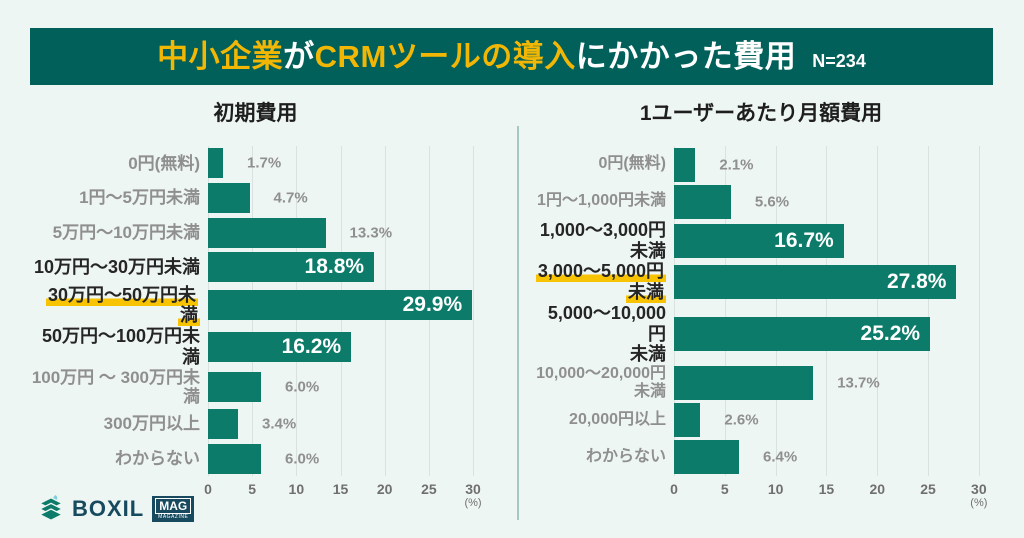 This screenshot has width=1024, height=538. What do you see at coordinates (518, 323) in the screenshot?
I see `chart-divider-line` at bounding box center [518, 323].